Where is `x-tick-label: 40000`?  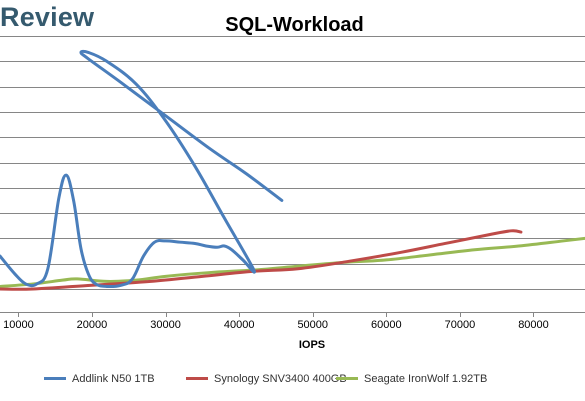 x-tick-label: 40000 is located at coordinates (239, 325).